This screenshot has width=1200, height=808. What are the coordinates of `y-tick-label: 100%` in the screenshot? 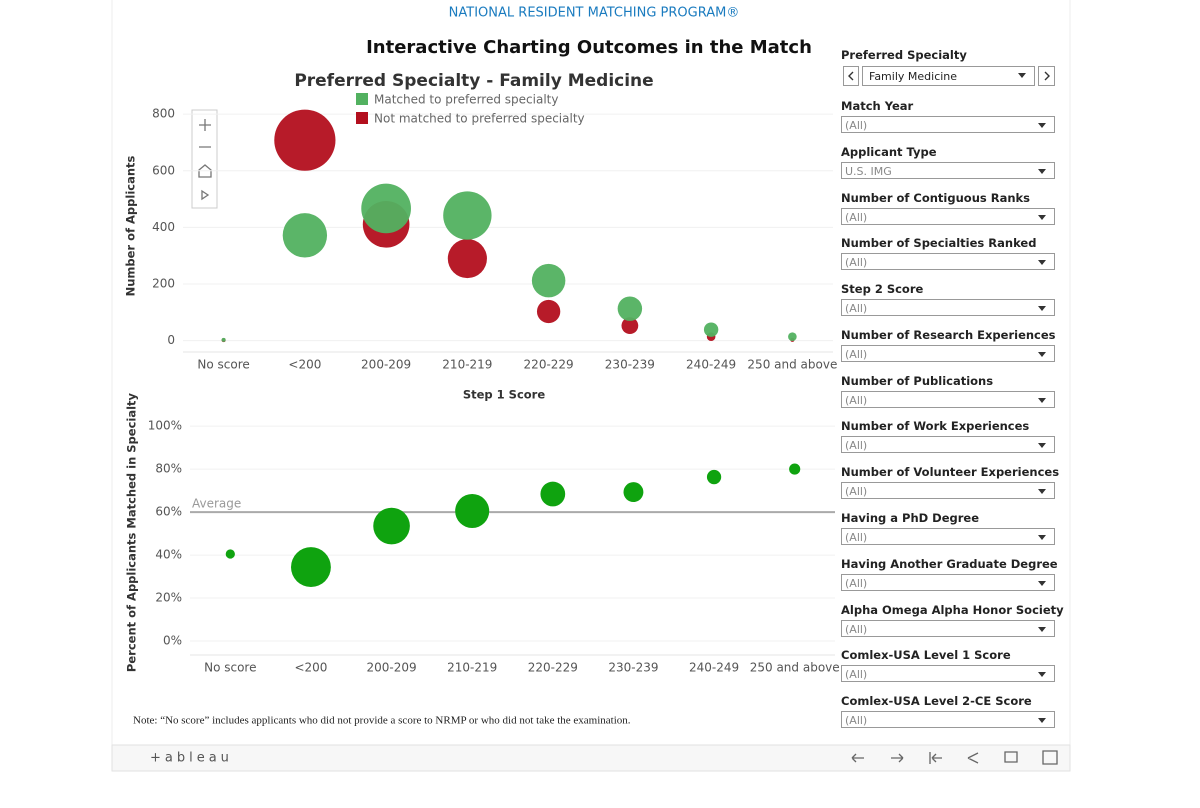 It's located at (165, 426).